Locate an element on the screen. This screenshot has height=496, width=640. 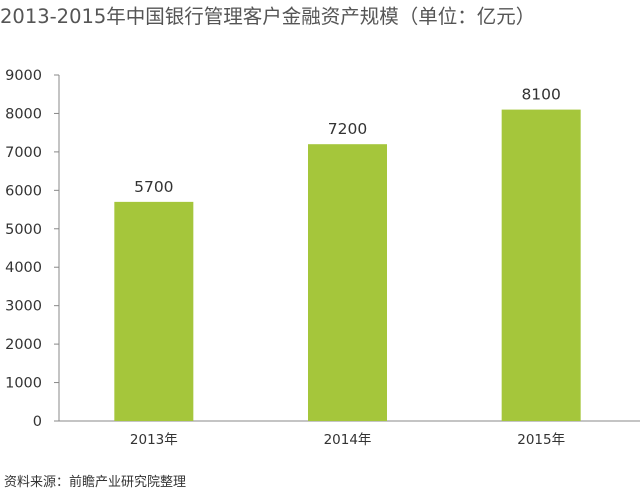
y-tick-label: 5000 is located at coordinates (23, 230).